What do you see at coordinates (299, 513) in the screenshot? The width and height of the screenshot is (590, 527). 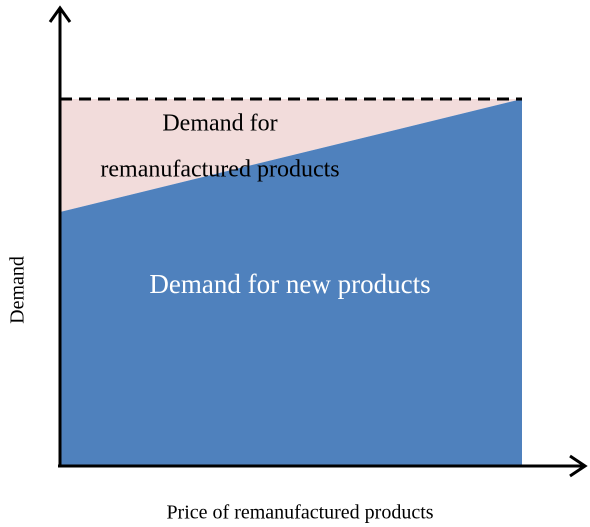 I see `x-axis-label: Price of remanufactured products` at bounding box center [299, 513].